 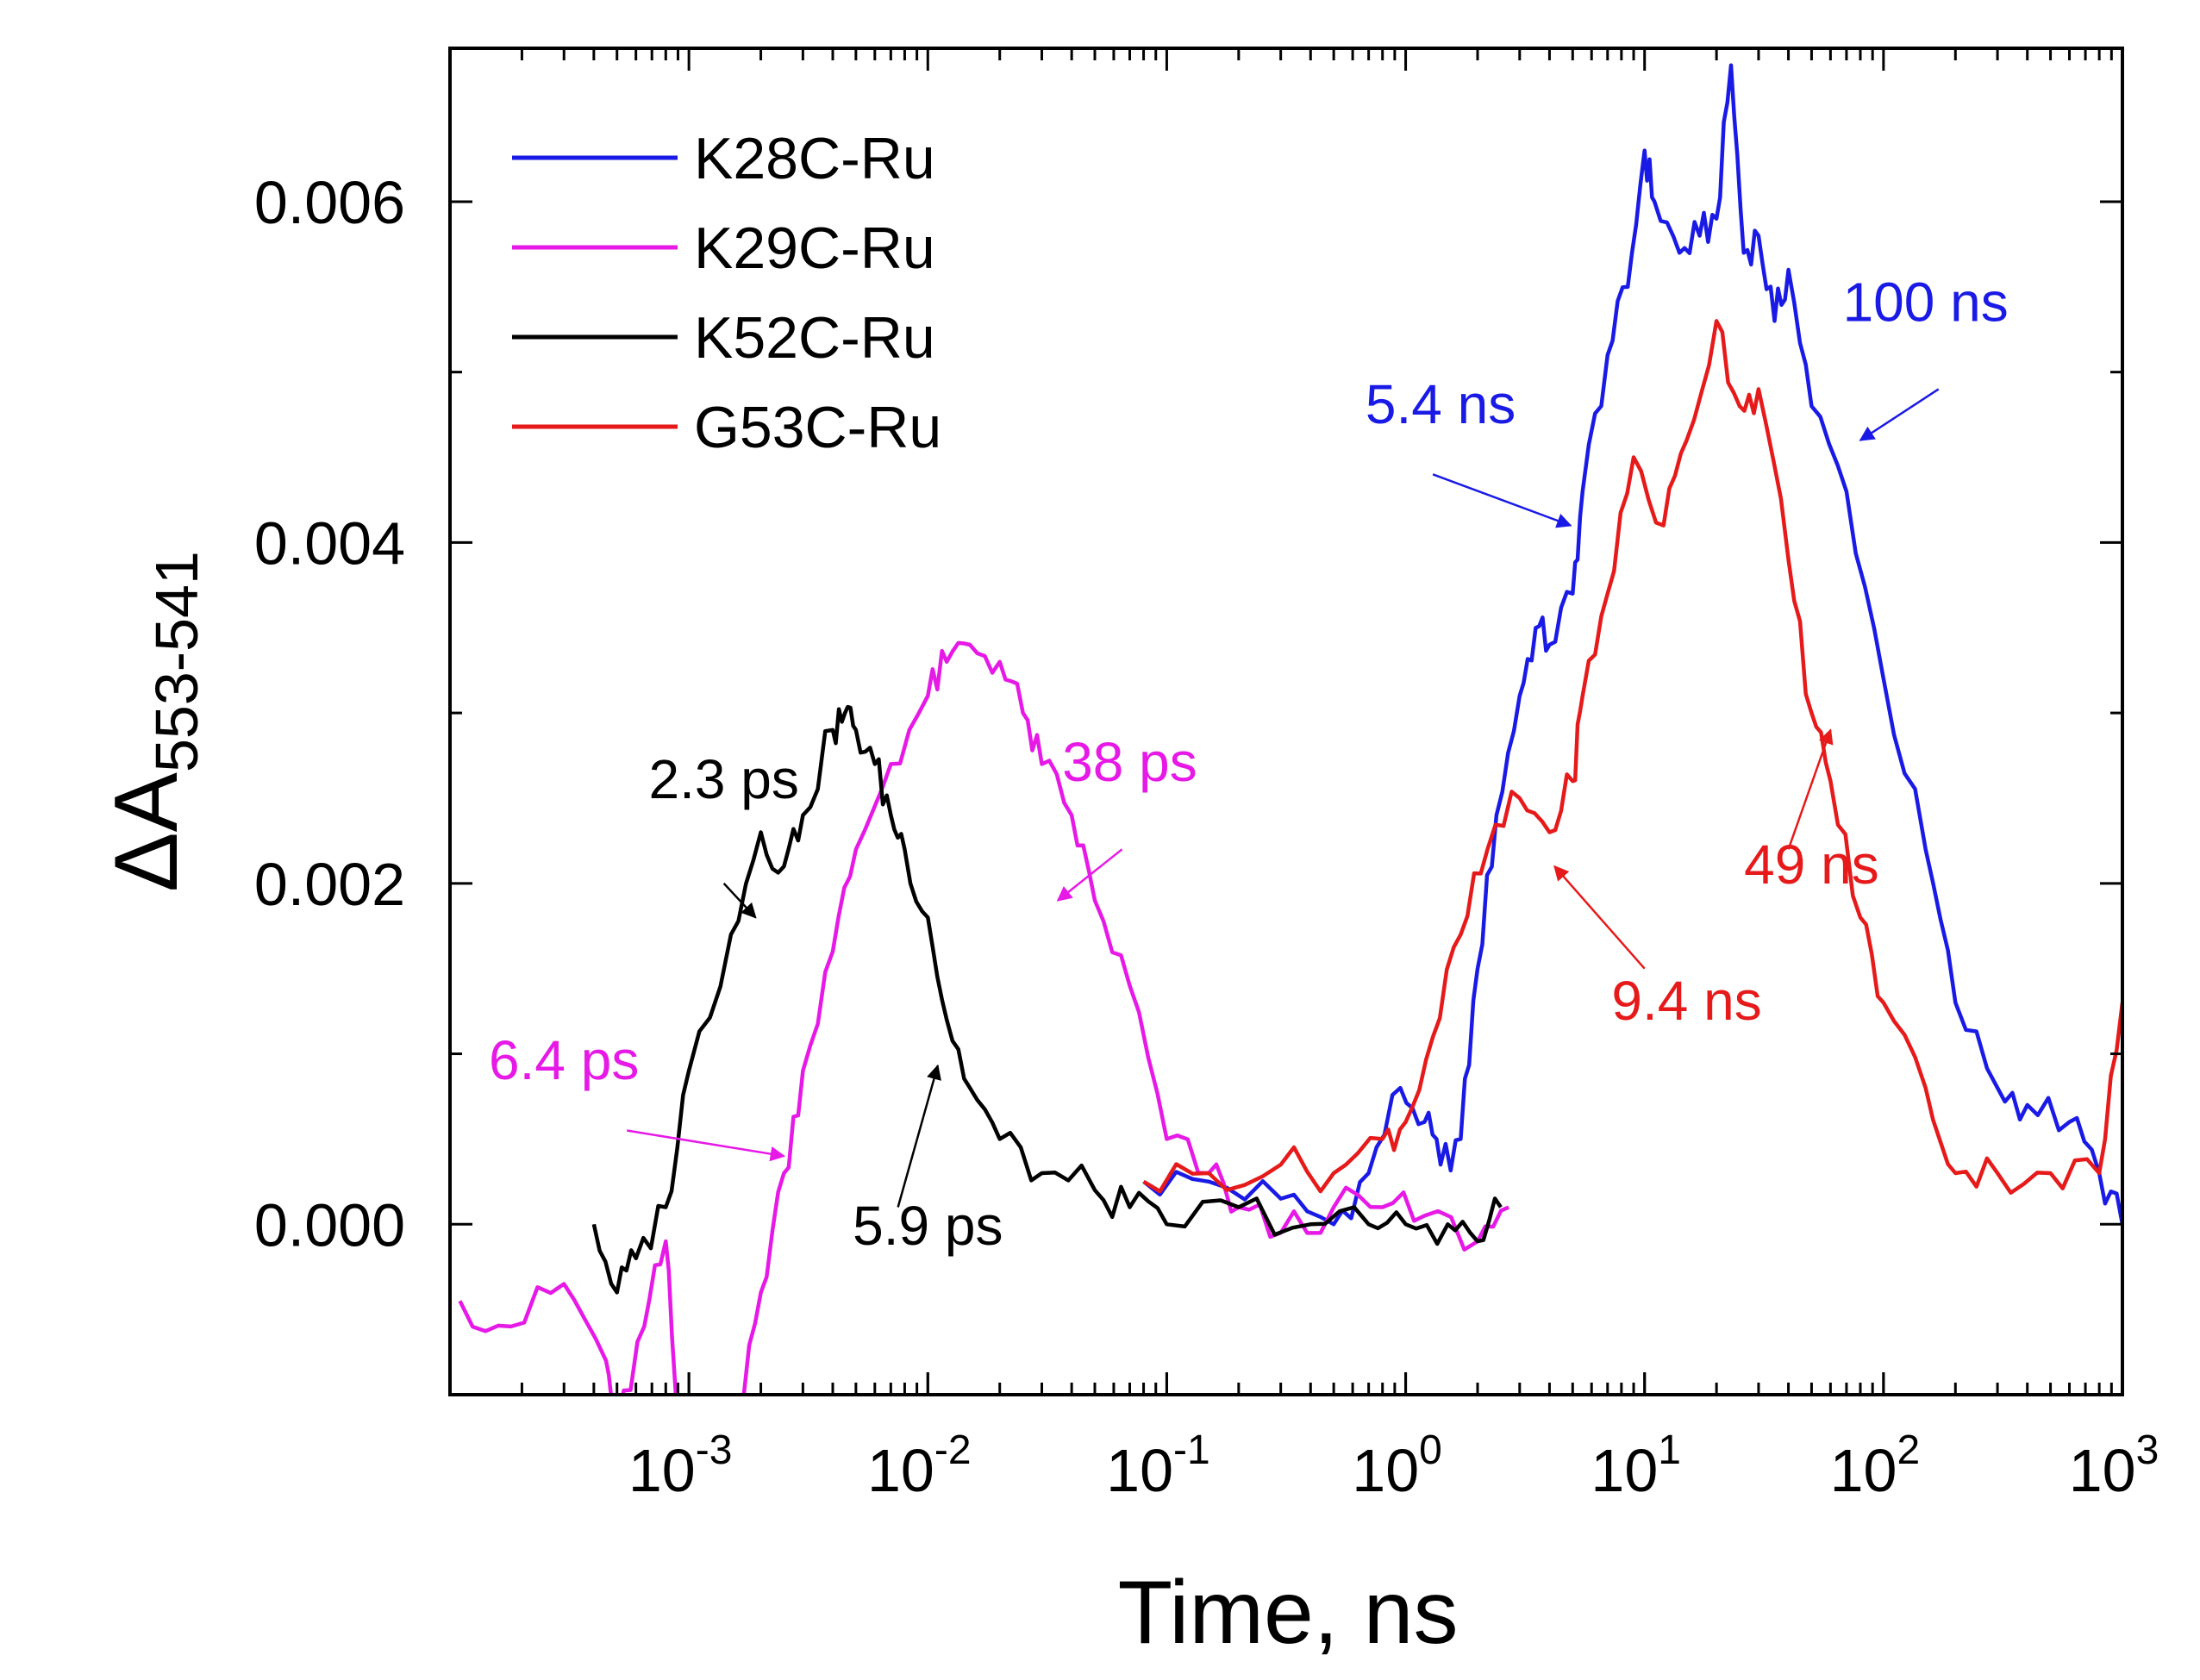 I want to click on legend-label: K52C-Ru, so click(x=814, y=338).